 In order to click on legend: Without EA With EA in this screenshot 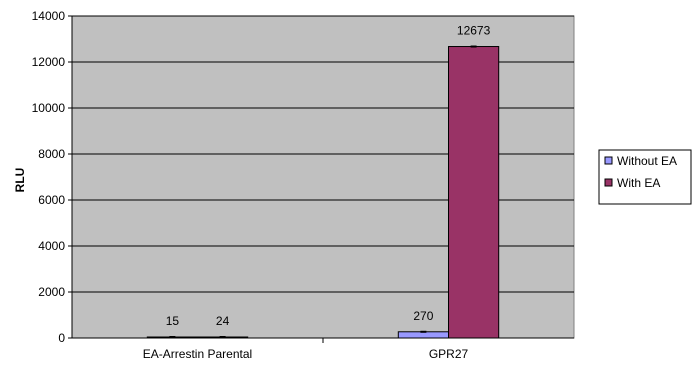, I will do `click(645, 177)`.